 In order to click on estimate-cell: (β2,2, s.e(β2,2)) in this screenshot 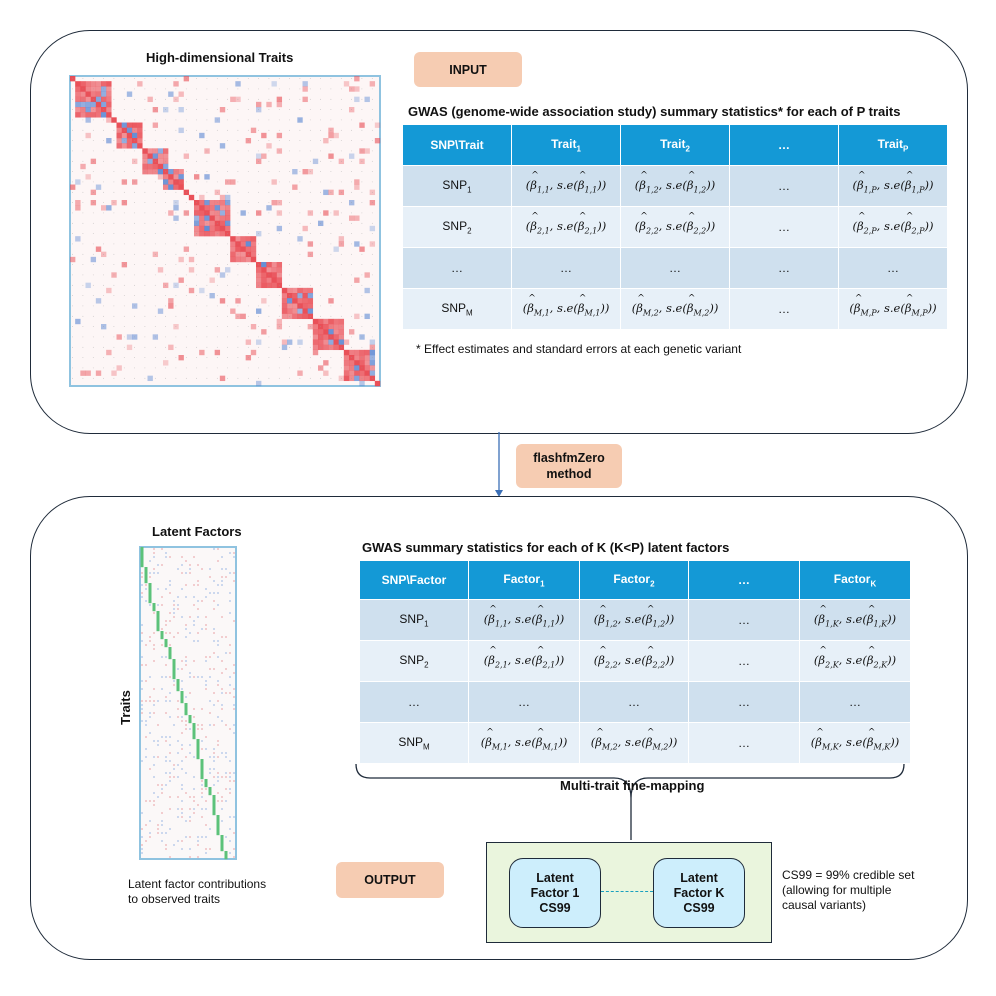, I will do `click(675, 227)`.